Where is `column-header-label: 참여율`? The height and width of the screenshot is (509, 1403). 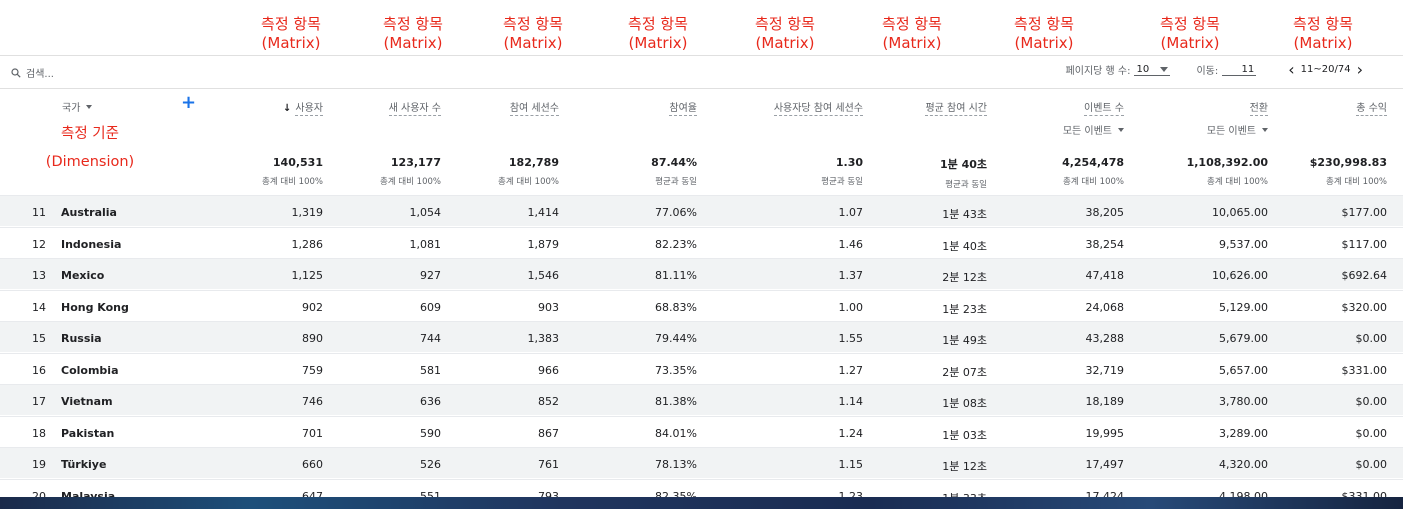 column-header-label: 참여율 is located at coordinates (683, 109).